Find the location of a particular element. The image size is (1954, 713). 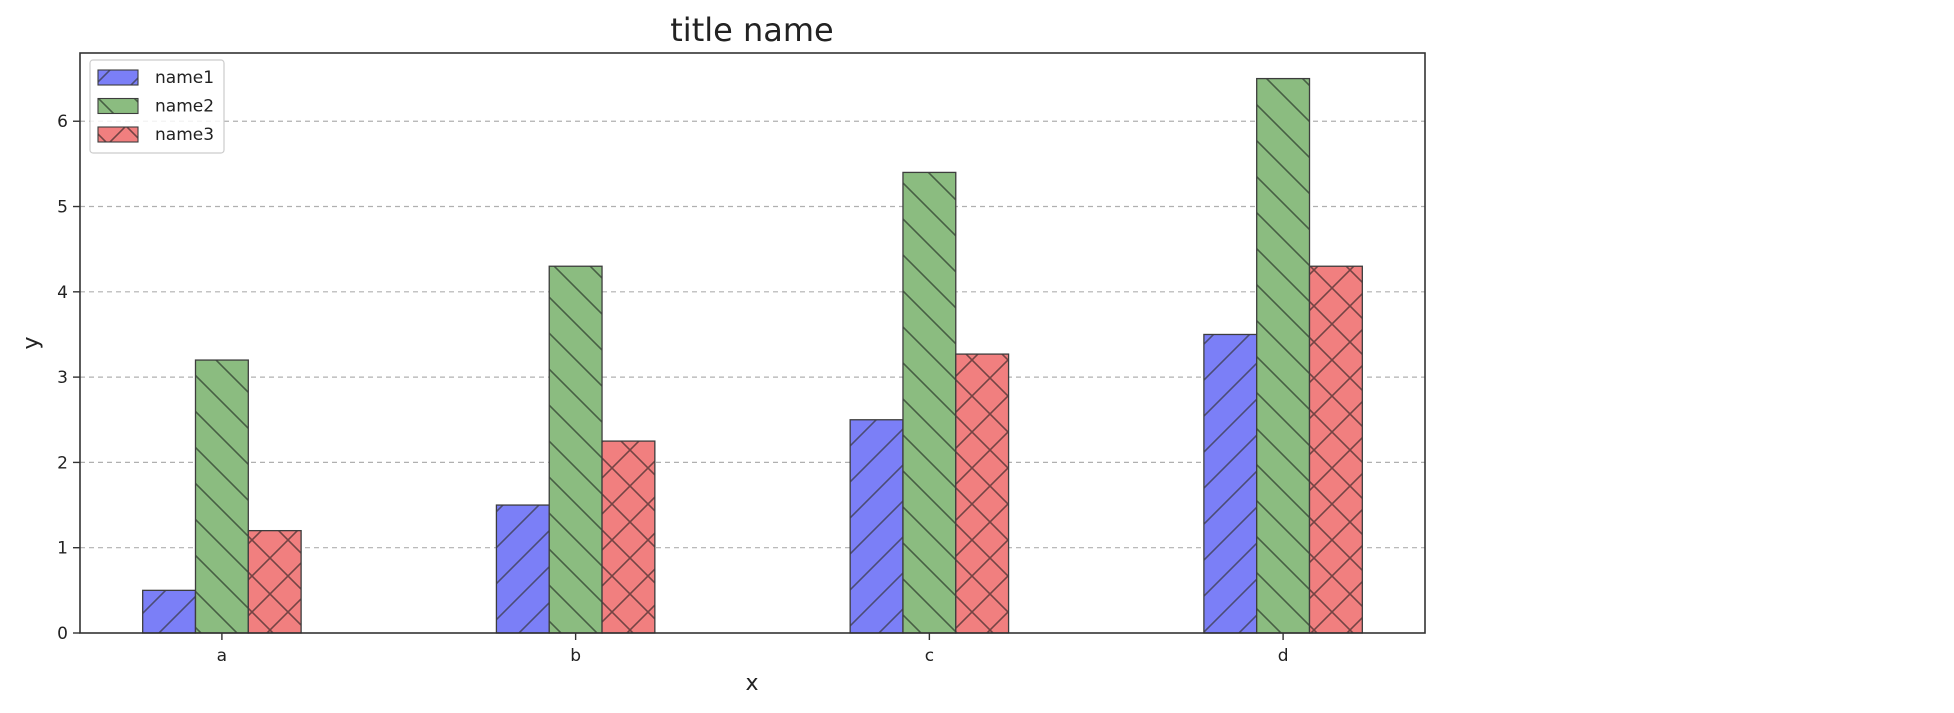

bar-name2-b is located at coordinates (575, 449).